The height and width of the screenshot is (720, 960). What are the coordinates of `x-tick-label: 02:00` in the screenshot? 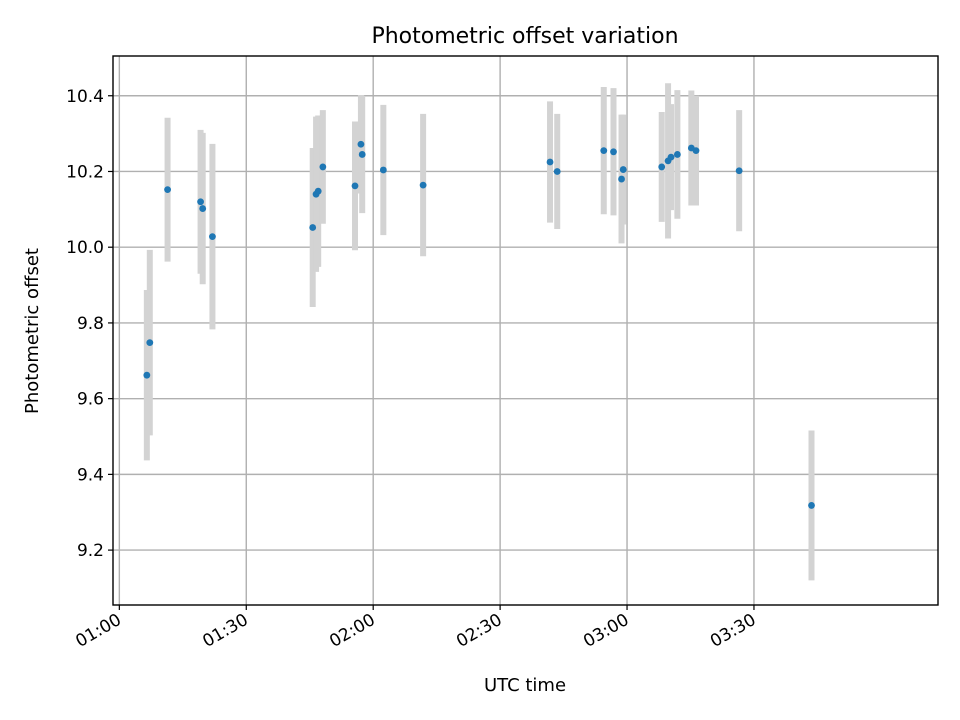 It's located at (352, 631).